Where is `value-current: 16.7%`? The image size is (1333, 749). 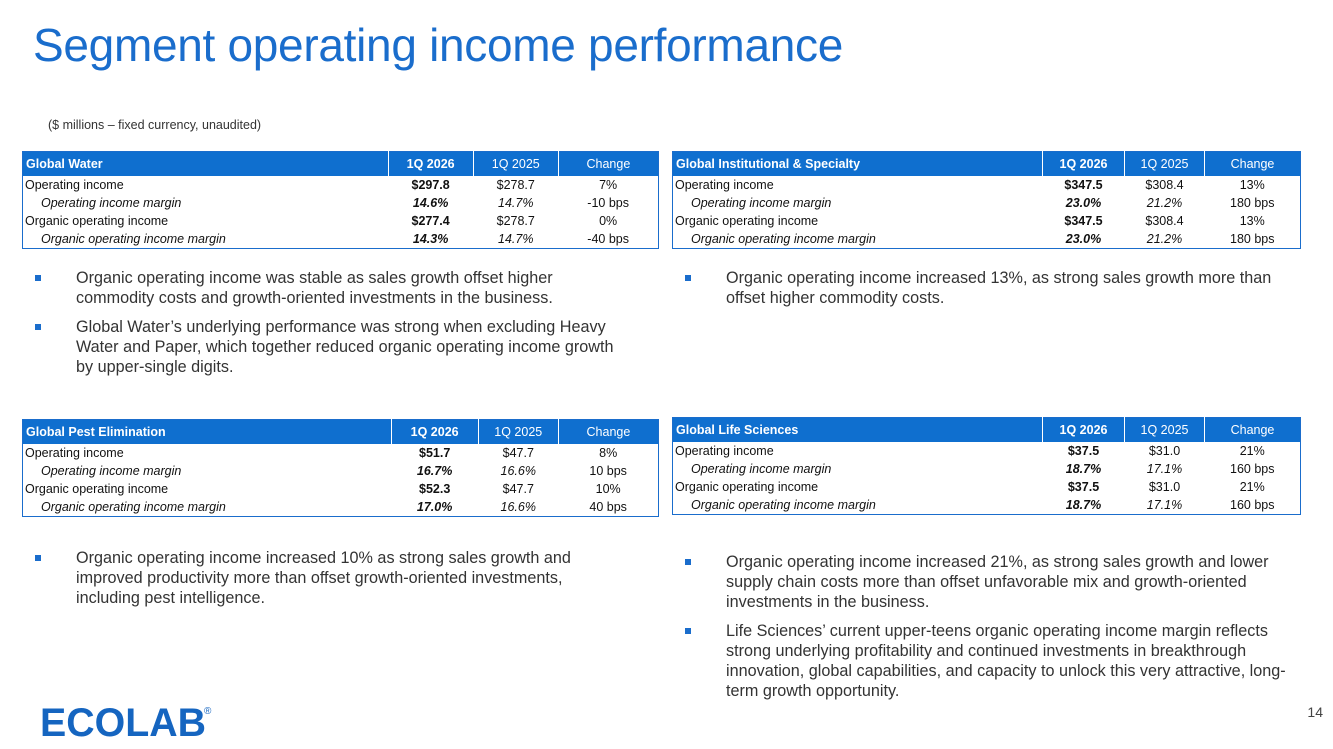 value-current: 16.7% is located at coordinates (434, 471).